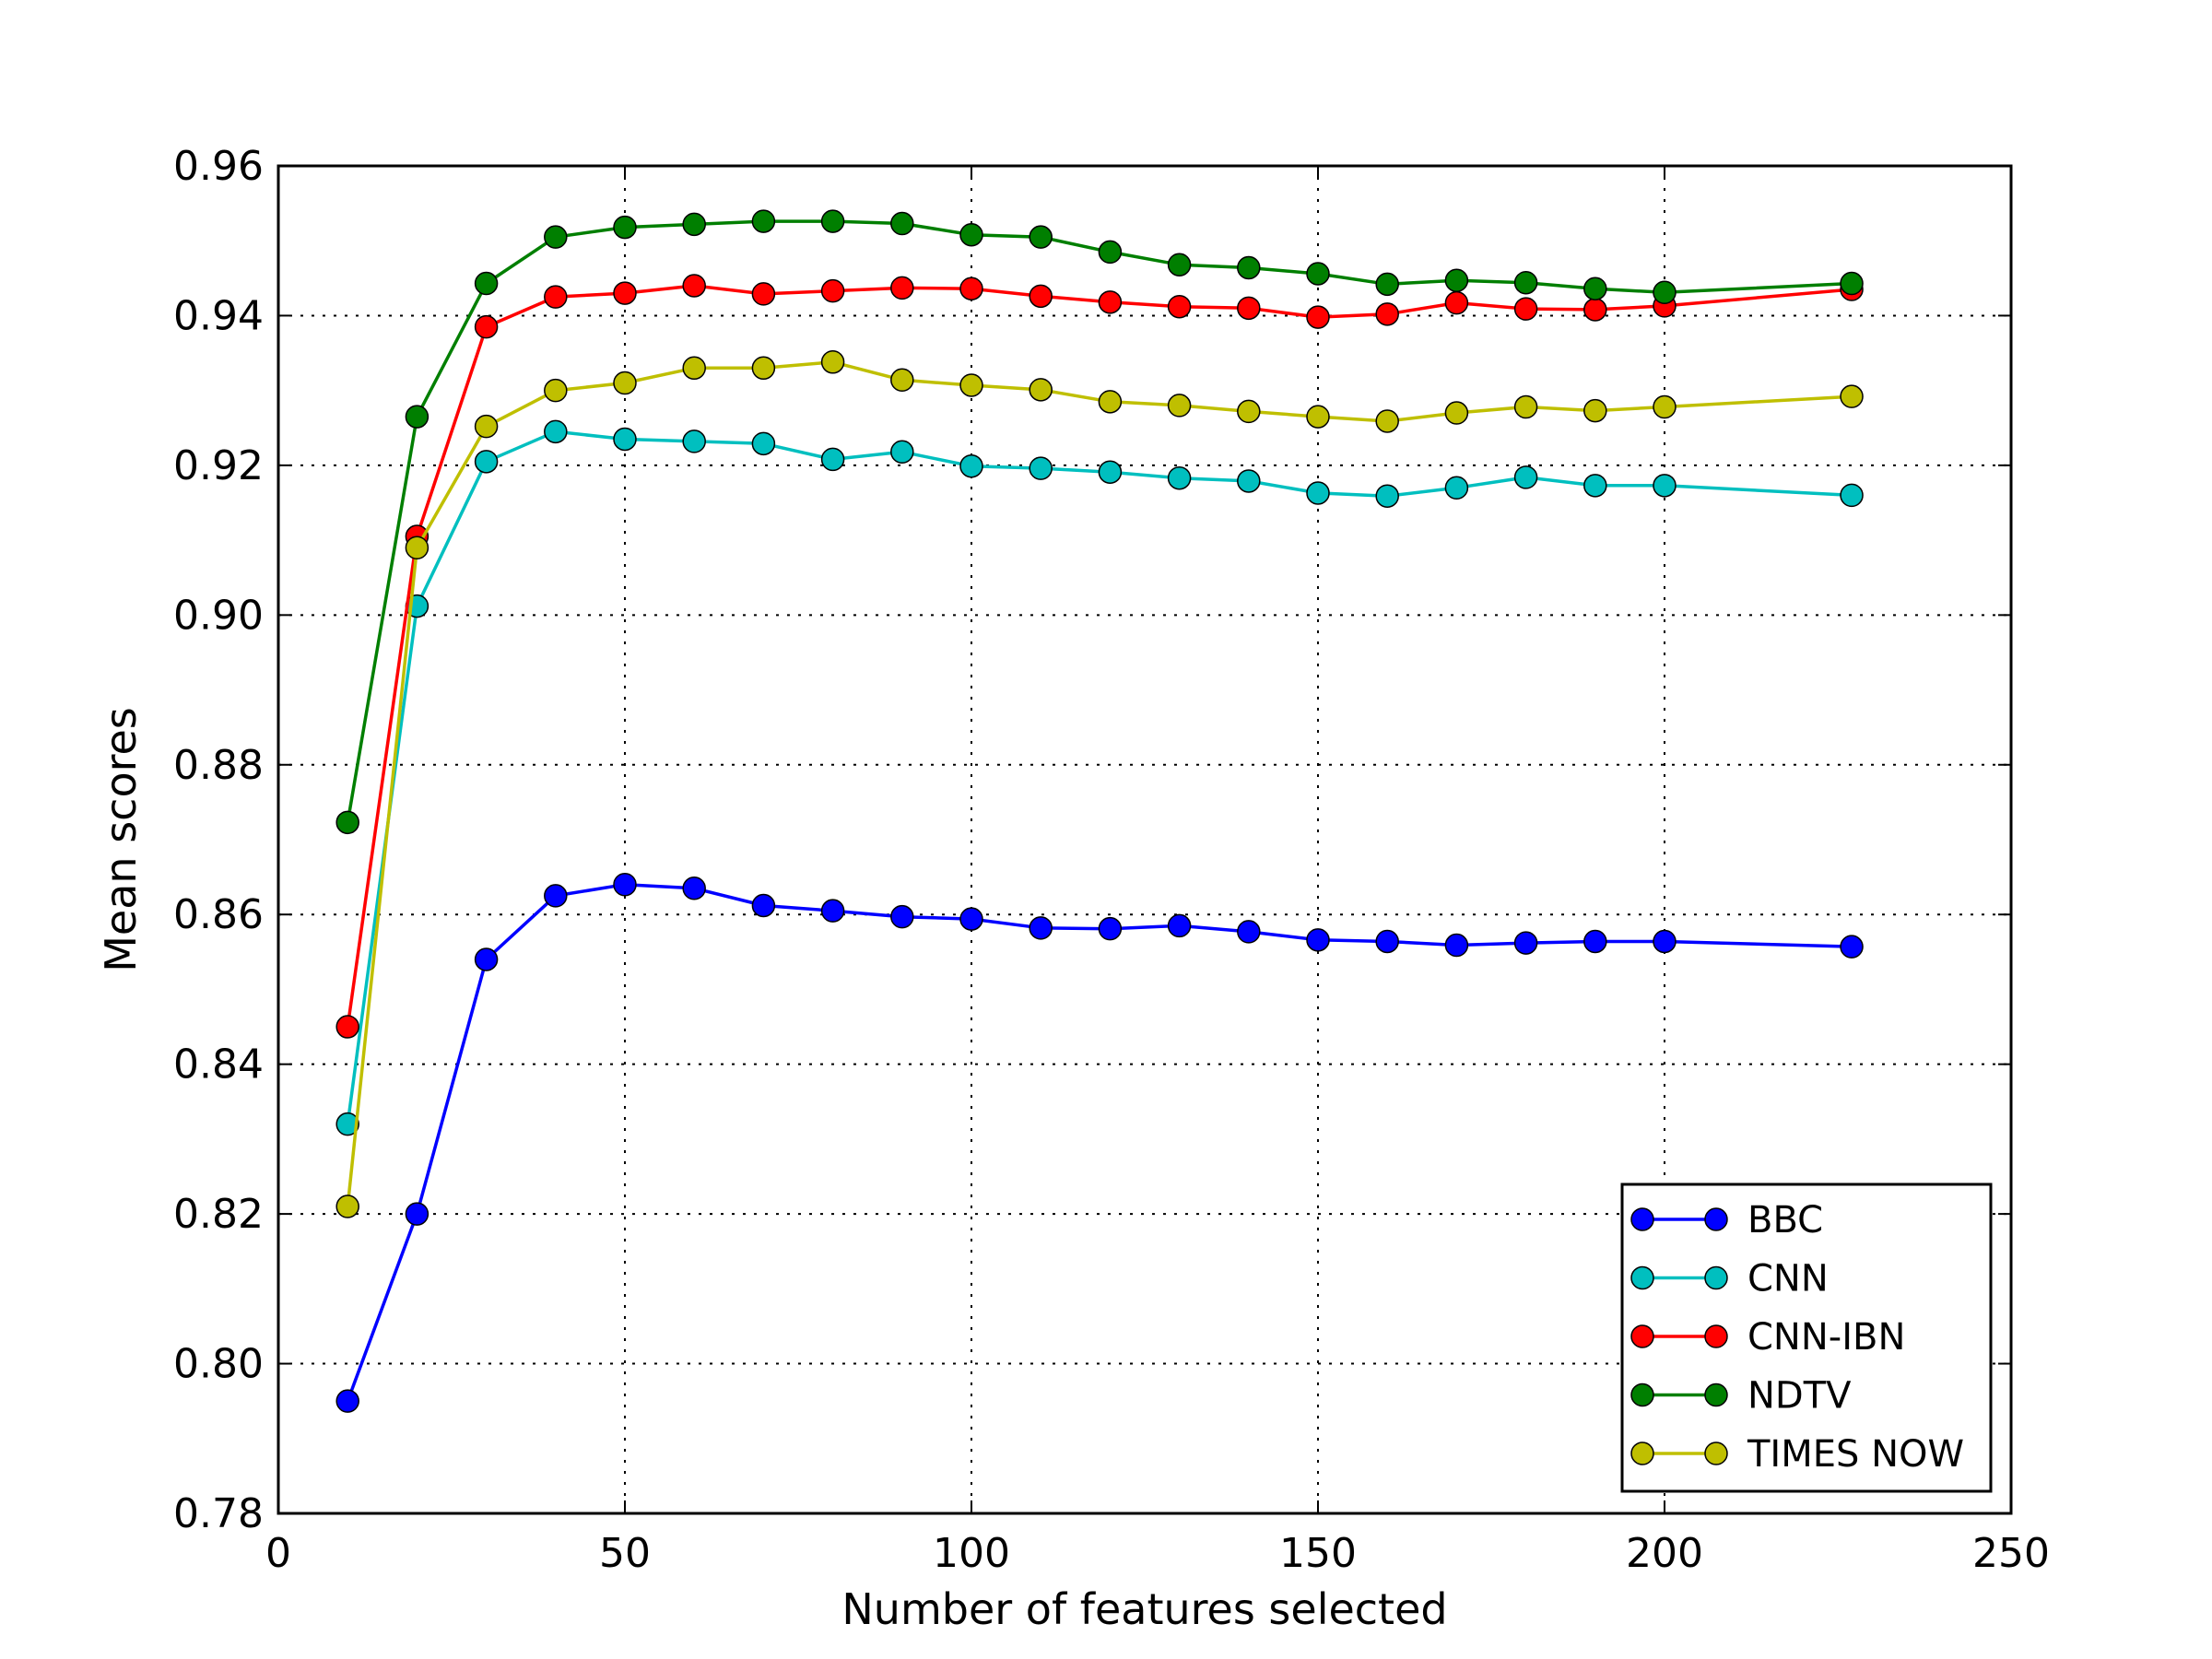 The image size is (2212, 1659). What do you see at coordinates (1785, 1220) in the screenshot?
I see `legend-label-bbc: BBC` at bounding box center [1785, 1220].